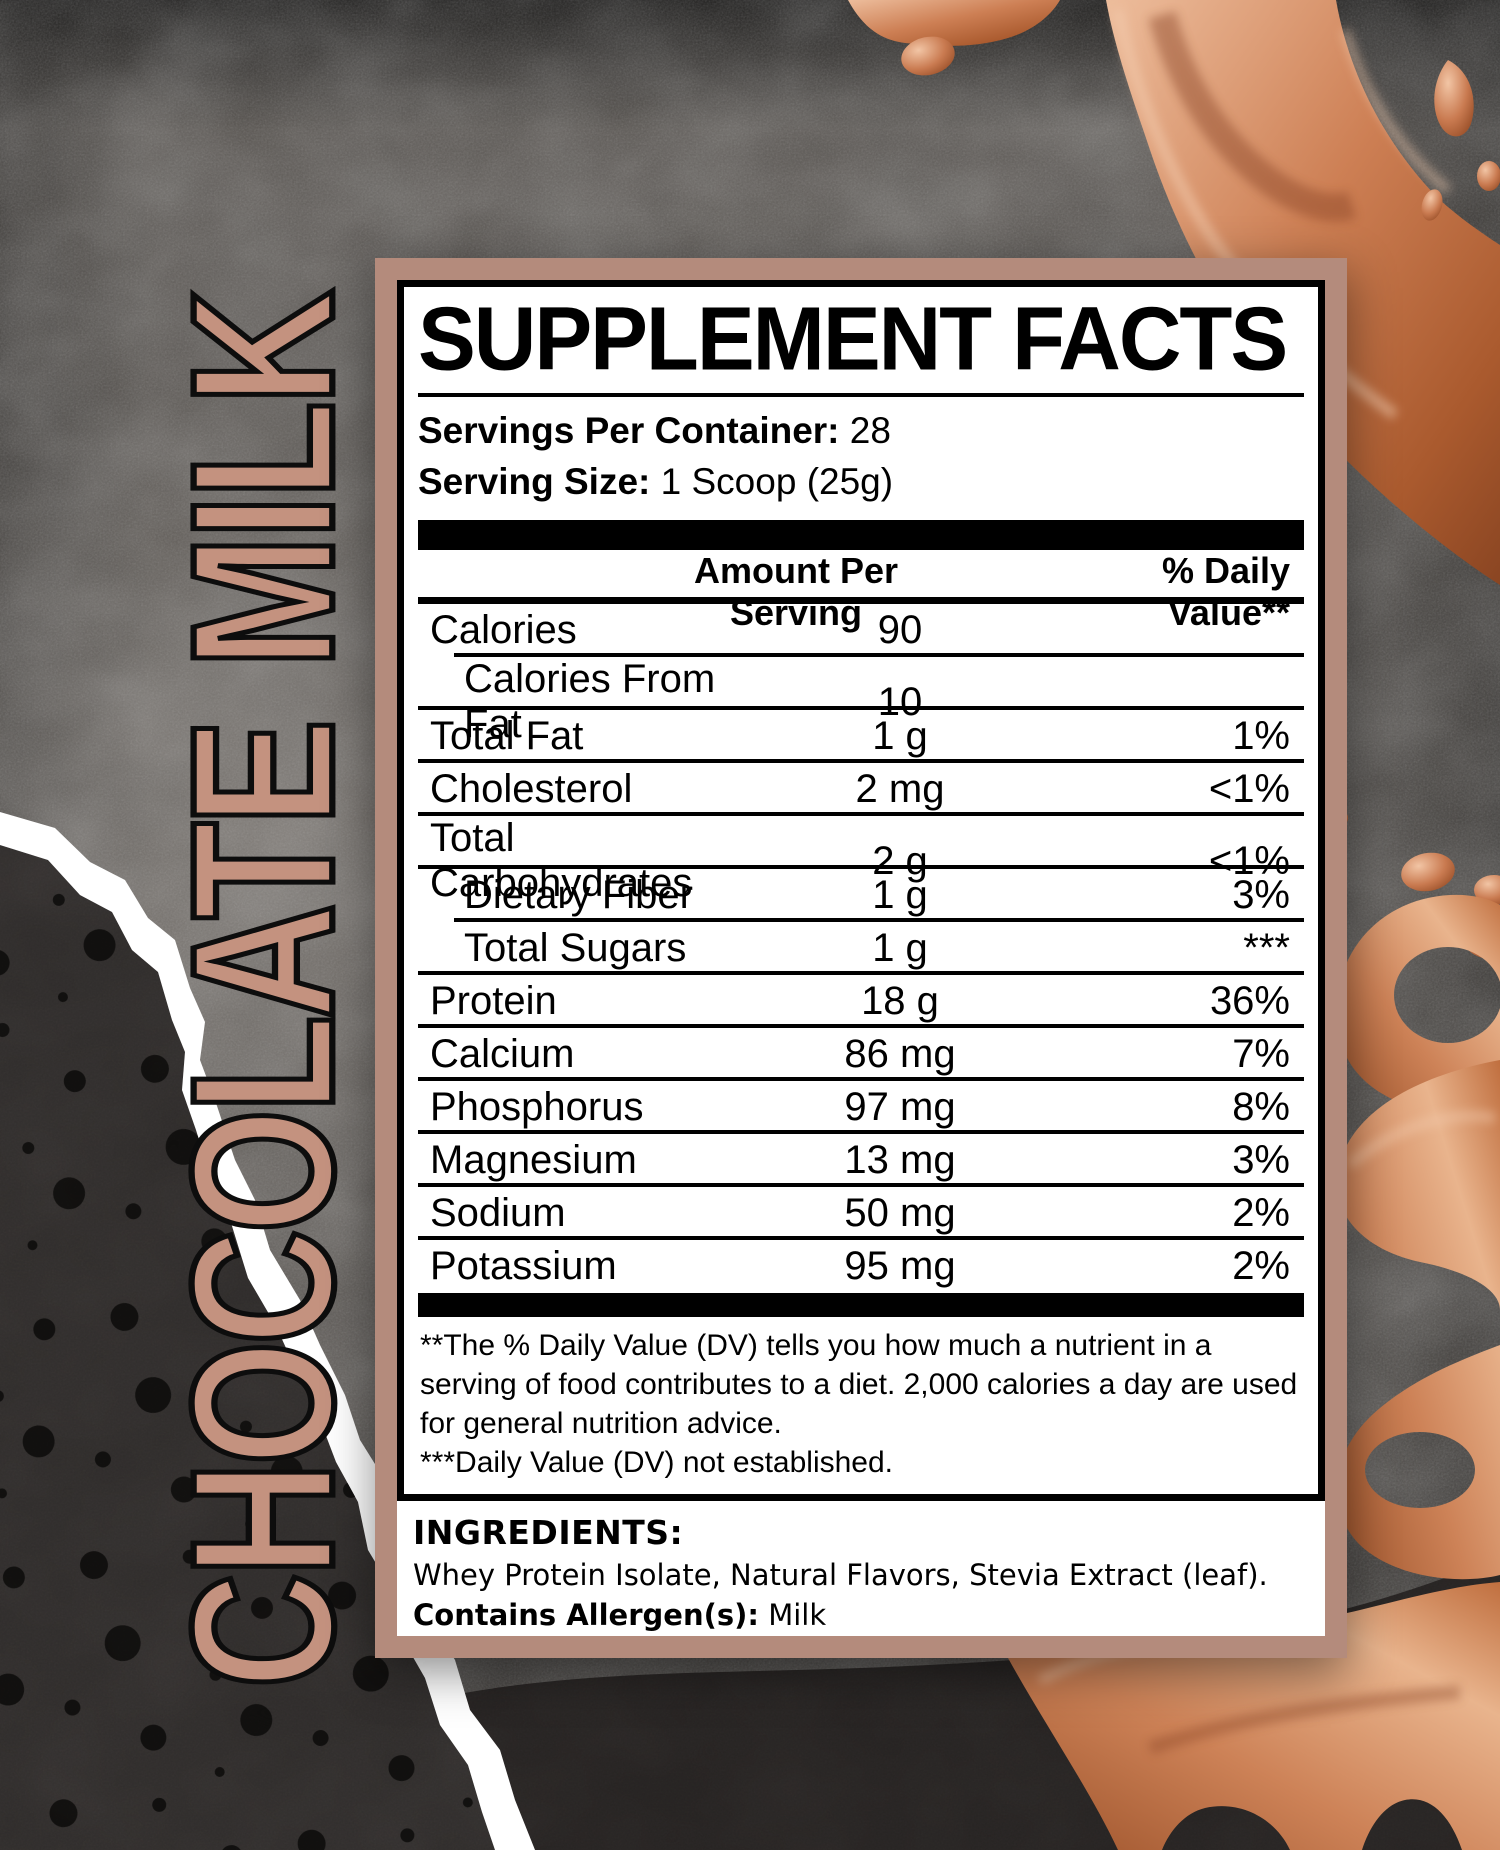  I want to click on title-rule, so click(861, 395).